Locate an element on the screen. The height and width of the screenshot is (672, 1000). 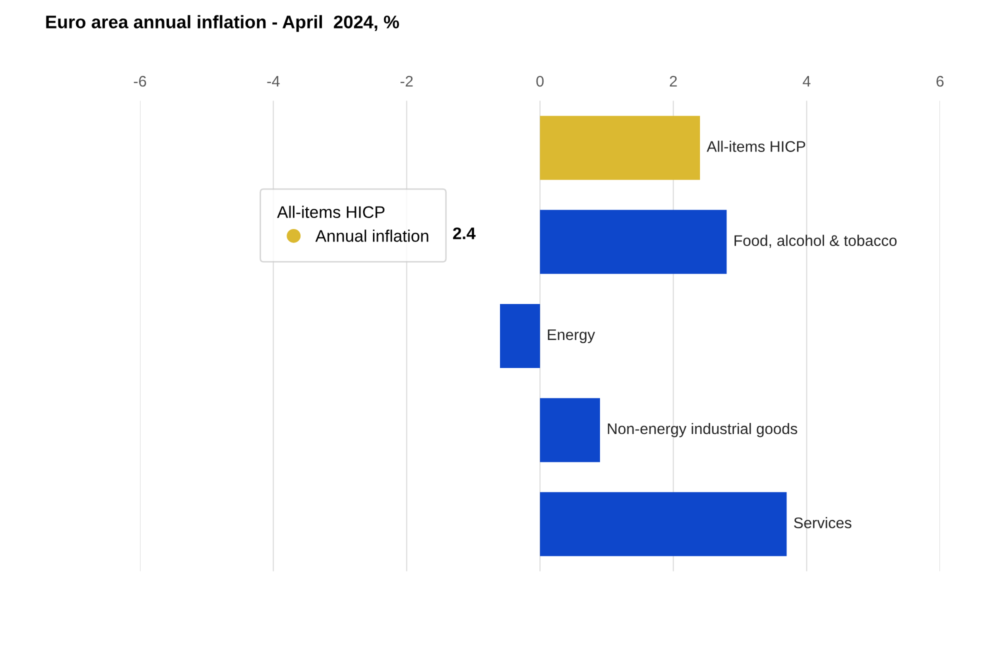
x-tick-label: -2 is located at coordinates (406, 81).